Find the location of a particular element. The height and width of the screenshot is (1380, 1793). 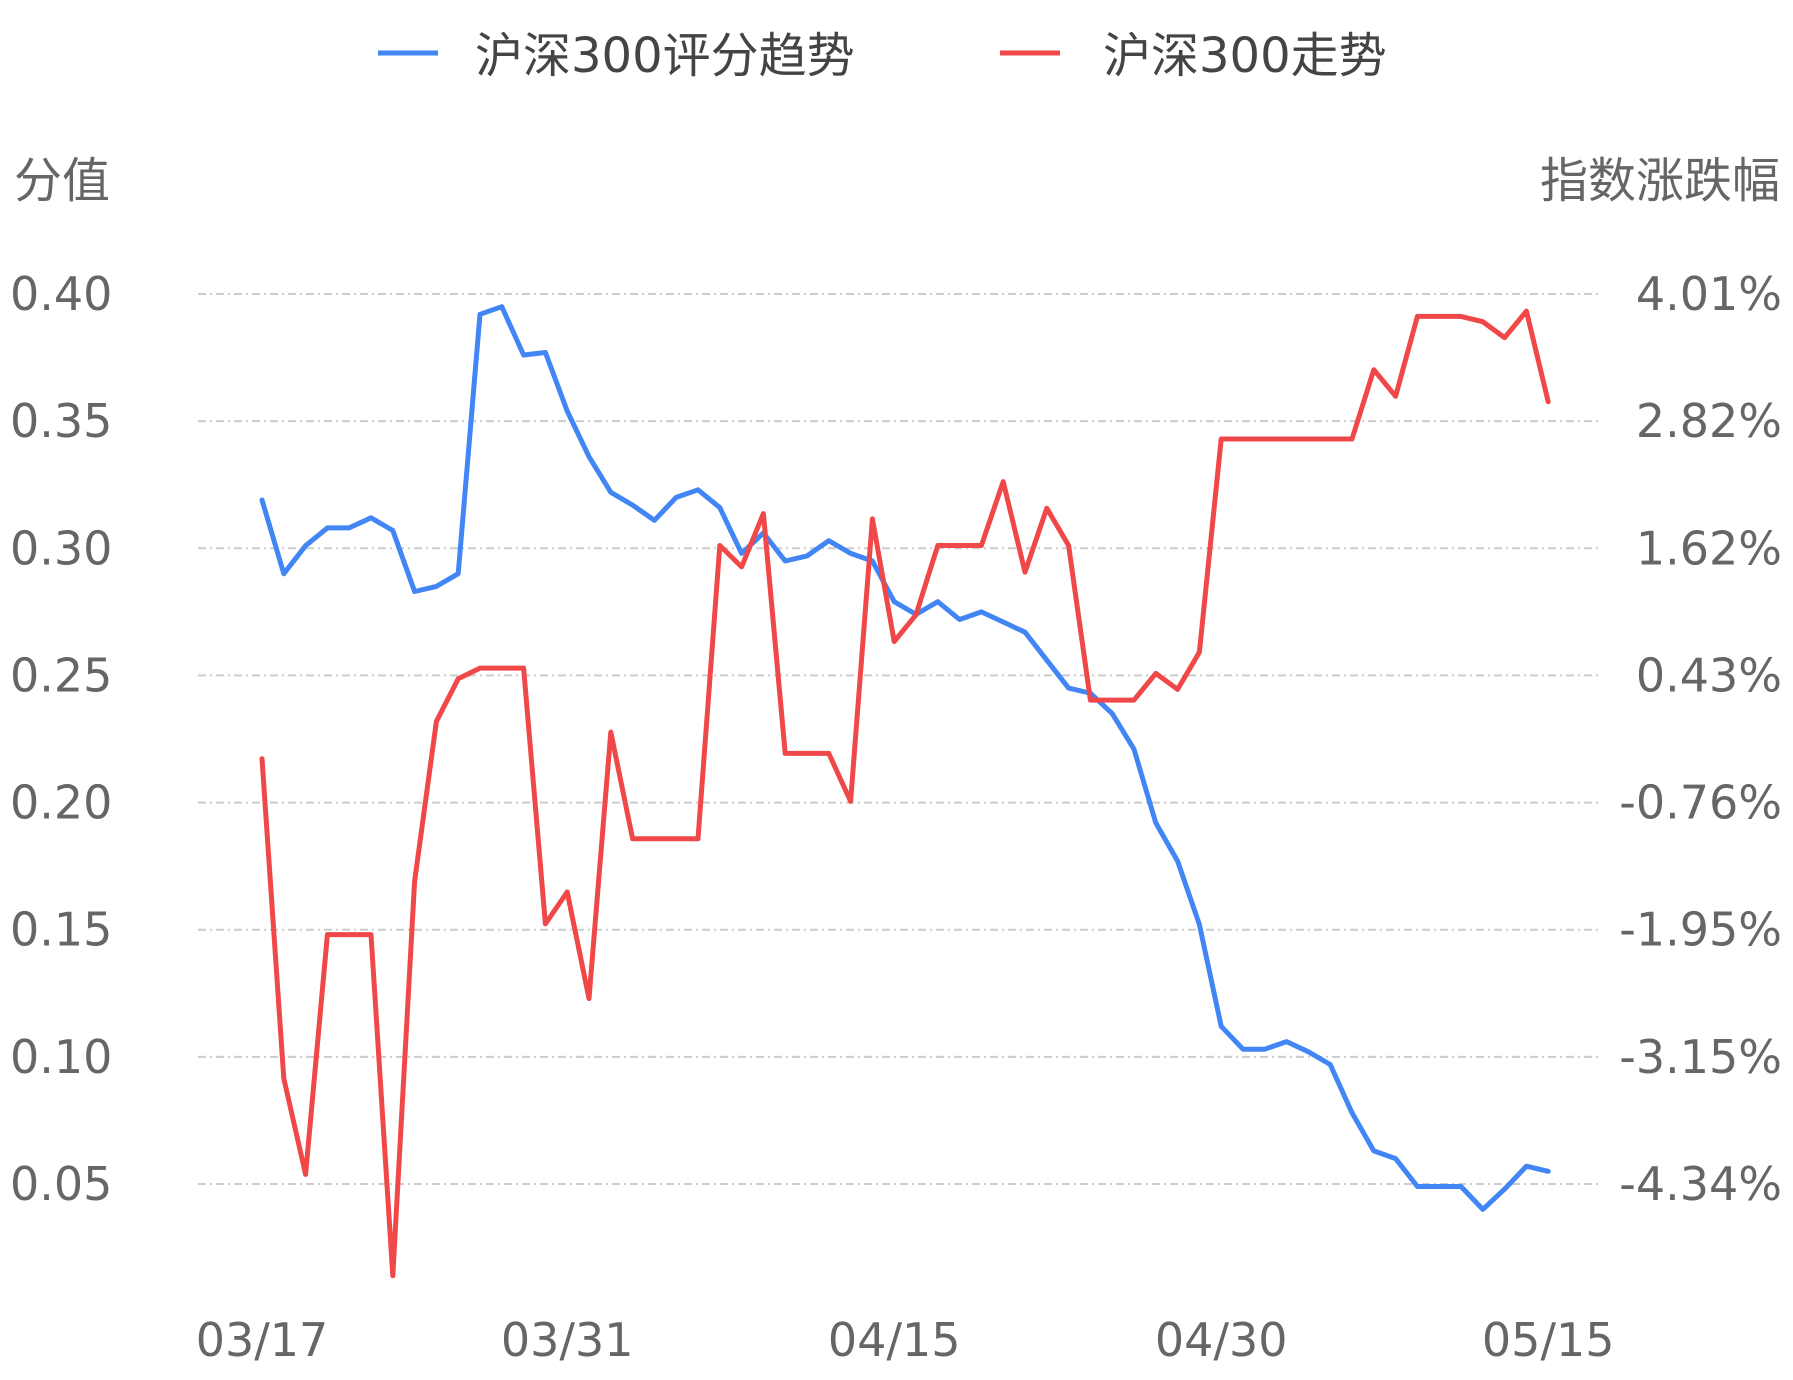

left-axis-ticks: 0.40 0.35 0.30 0.25 0.20 0.15 0.10 0.05 is located at coordinates (61, 739).